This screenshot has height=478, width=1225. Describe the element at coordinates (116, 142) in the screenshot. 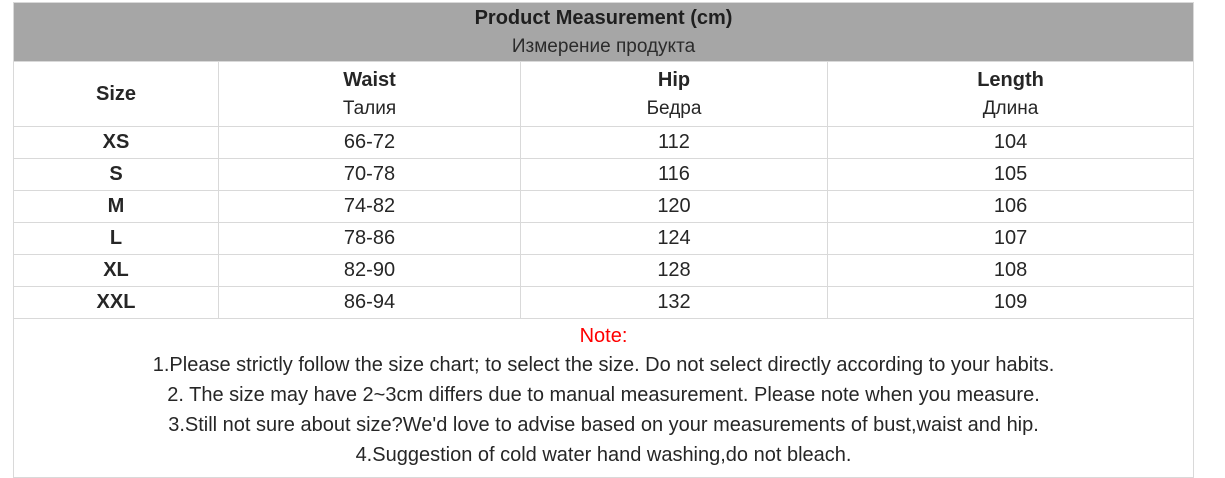

I see `size-cell: XS` at that location.